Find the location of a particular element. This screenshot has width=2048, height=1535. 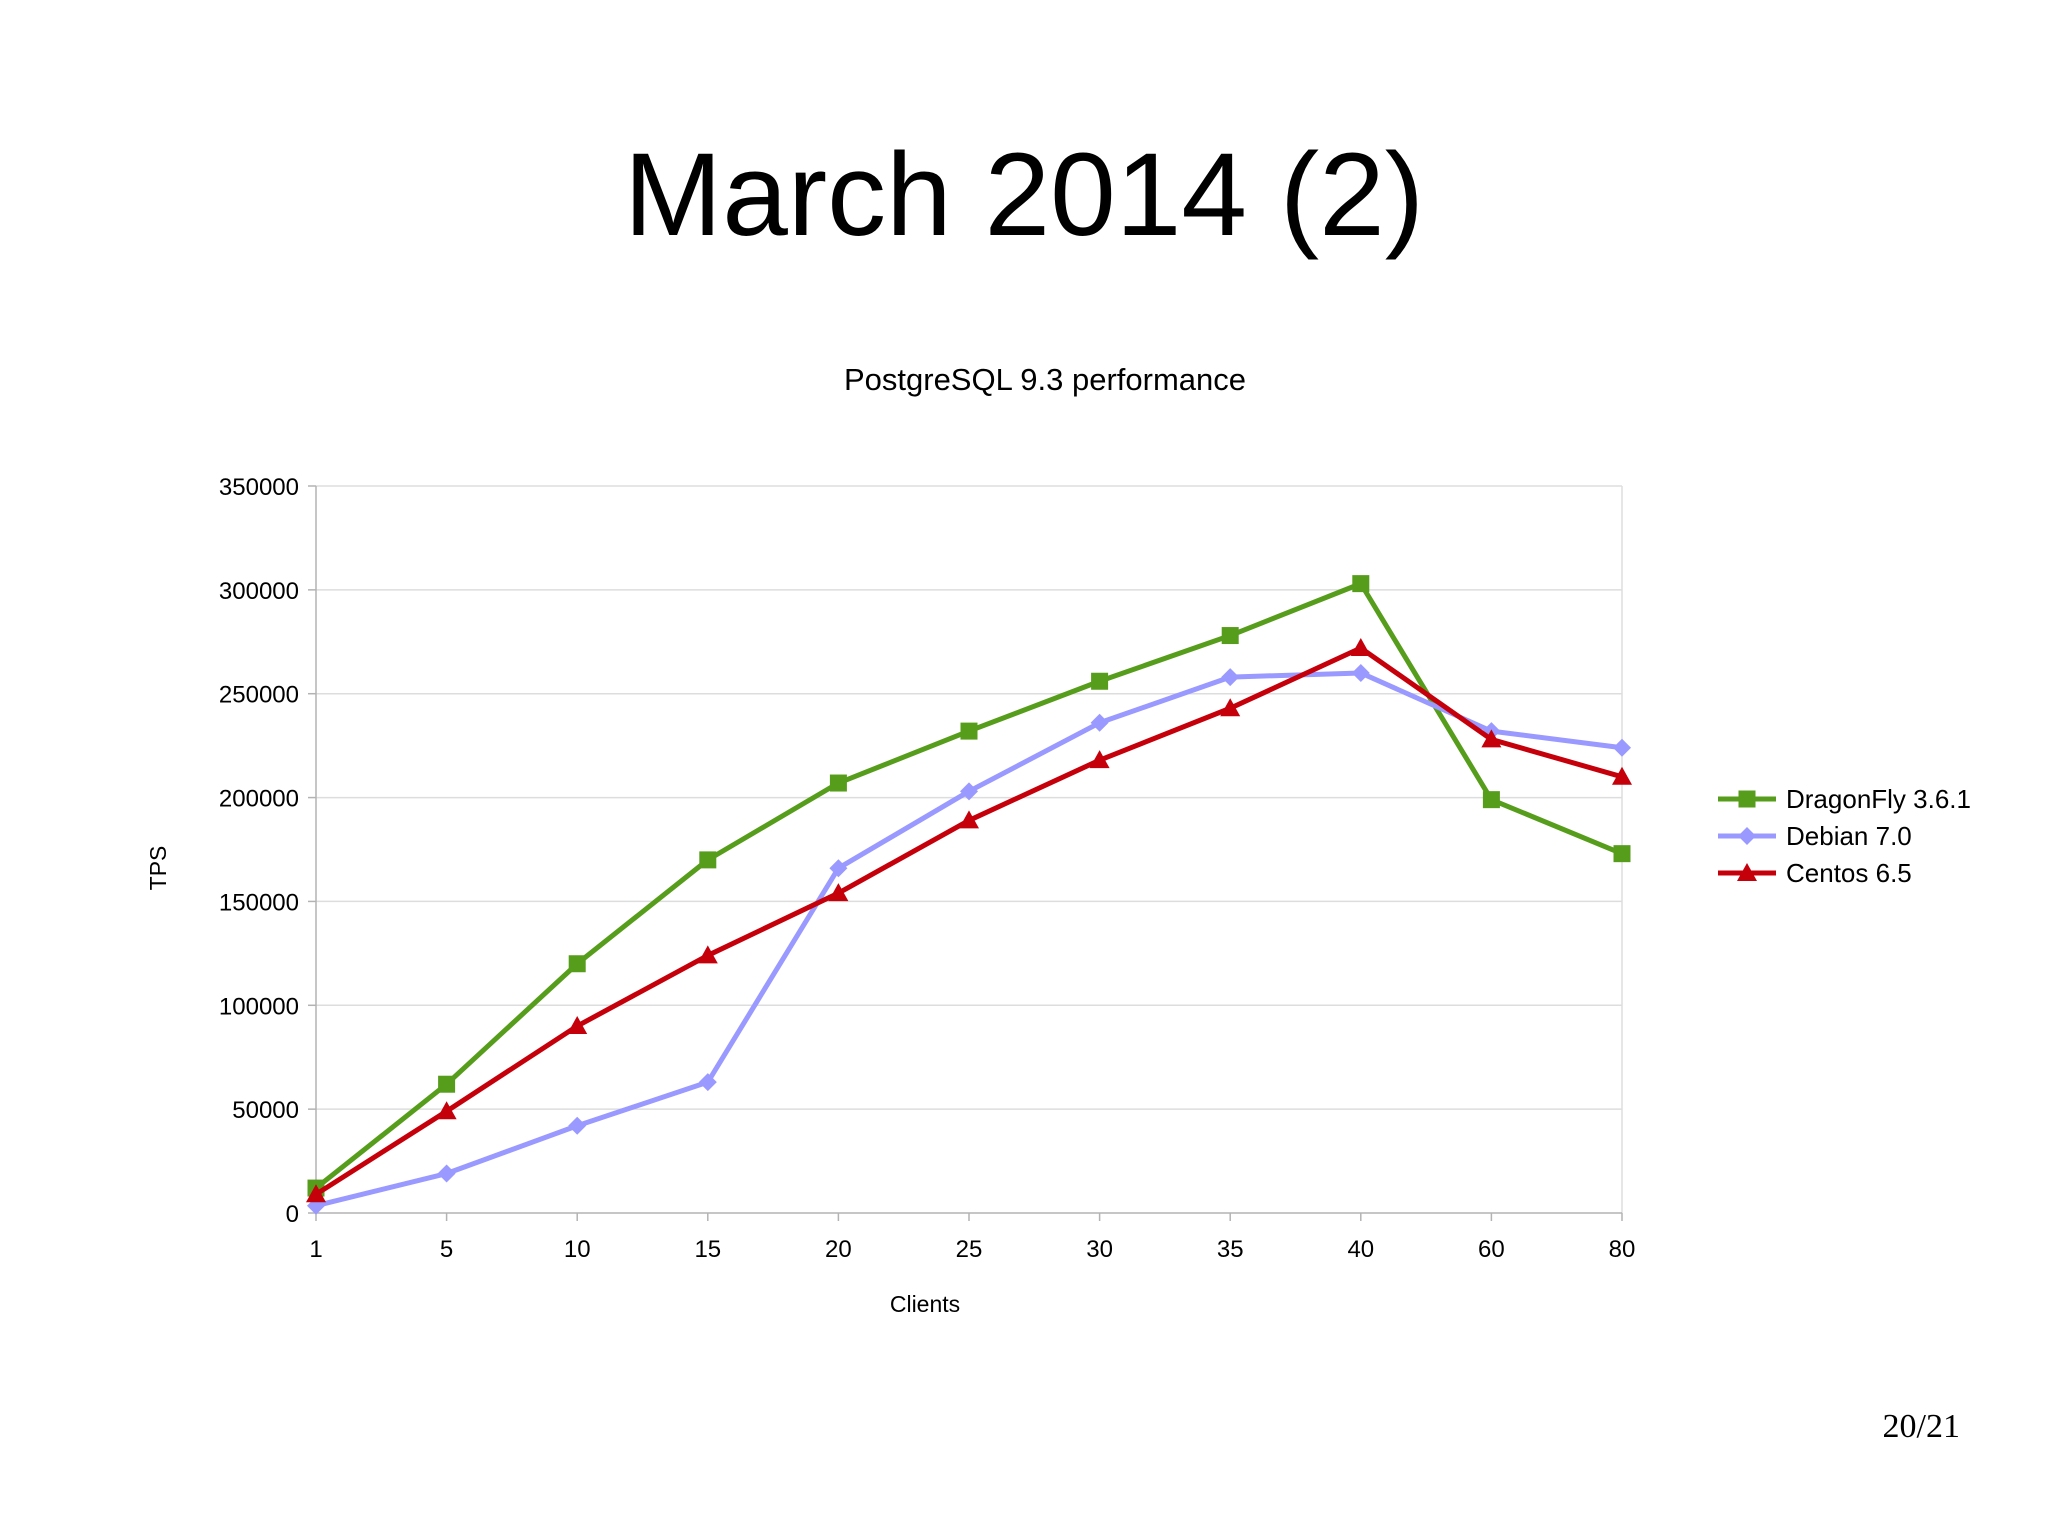

x-axis-ticks: 1 5 10 15 20 25 30 35 40 60 80 is located at coordinates (972, 1249).